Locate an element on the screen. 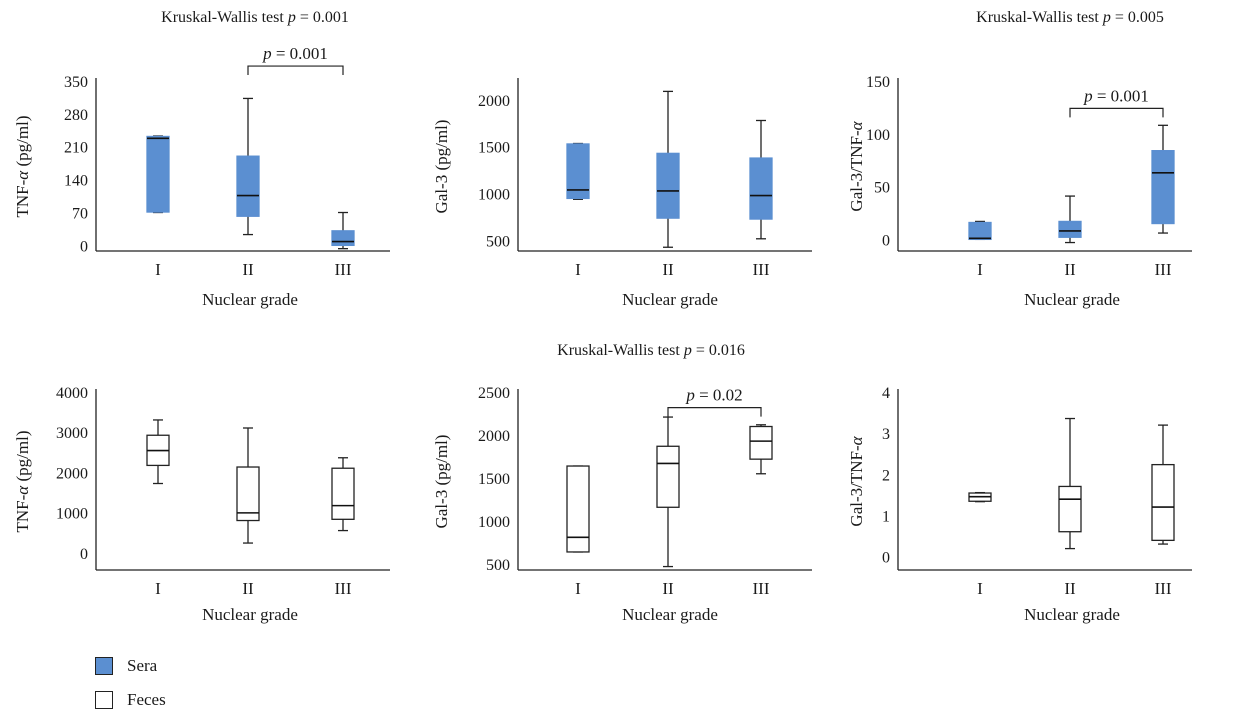 The image size is (1251, 723). y-tick-label: 1 is located at coordinates (886, 516).